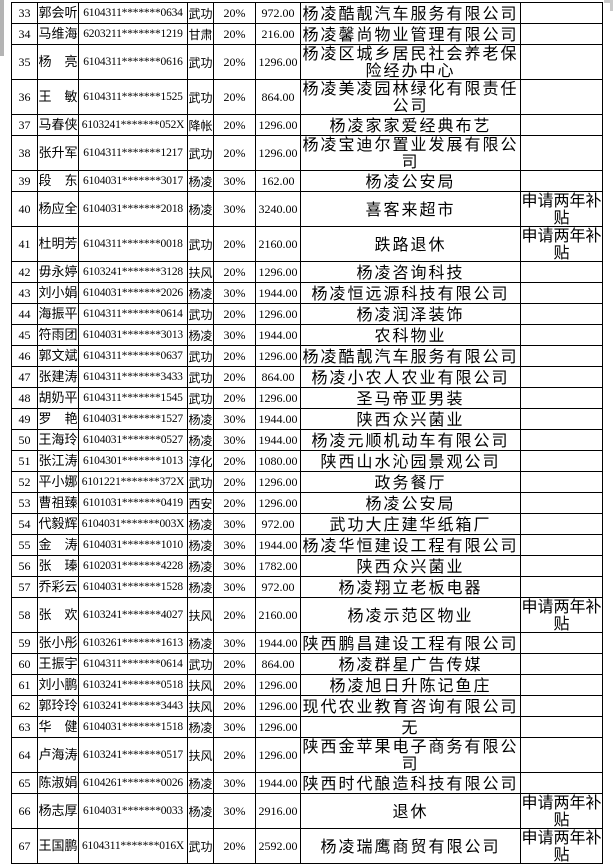  I want to click on row-number-cell: 55, so click(24, 545).